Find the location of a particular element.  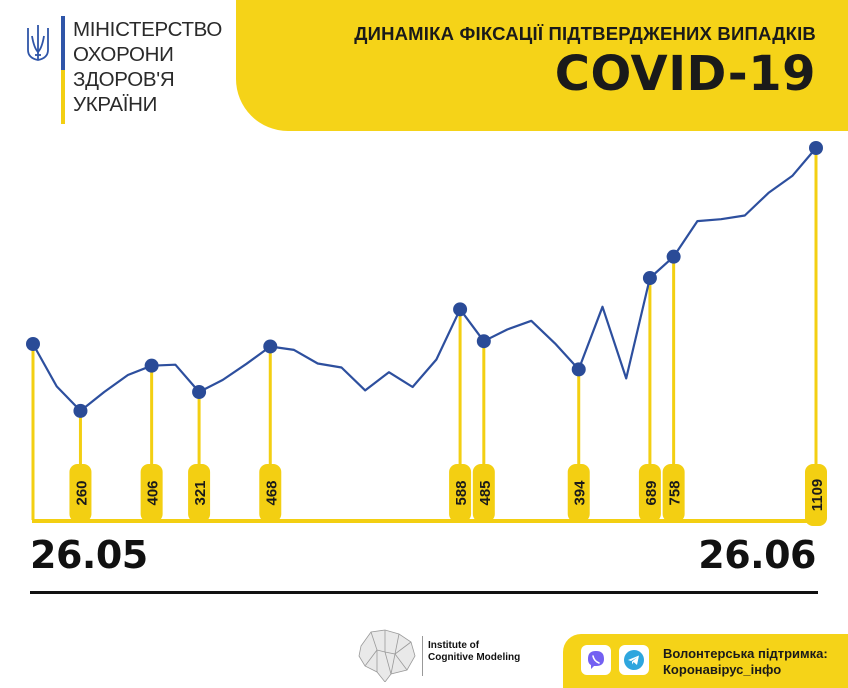

data-label: 689 is located at coordinates (651, 492).